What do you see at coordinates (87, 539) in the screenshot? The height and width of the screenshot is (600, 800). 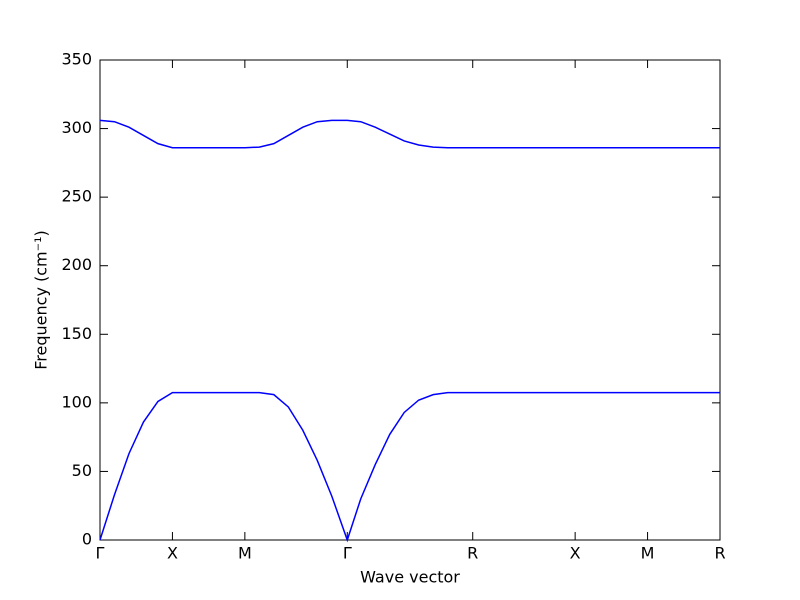 I see `y-tick-label: 0` at bounding box center [87, 539].